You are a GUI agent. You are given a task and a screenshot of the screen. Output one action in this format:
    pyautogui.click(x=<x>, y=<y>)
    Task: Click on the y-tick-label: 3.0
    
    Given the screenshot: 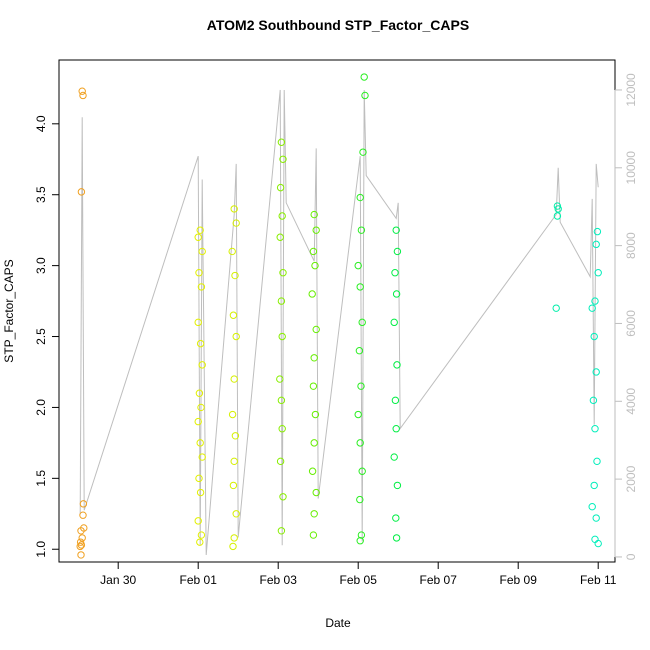 What is the action you would take?
    pyautogui.click(x=41, y=265)
    